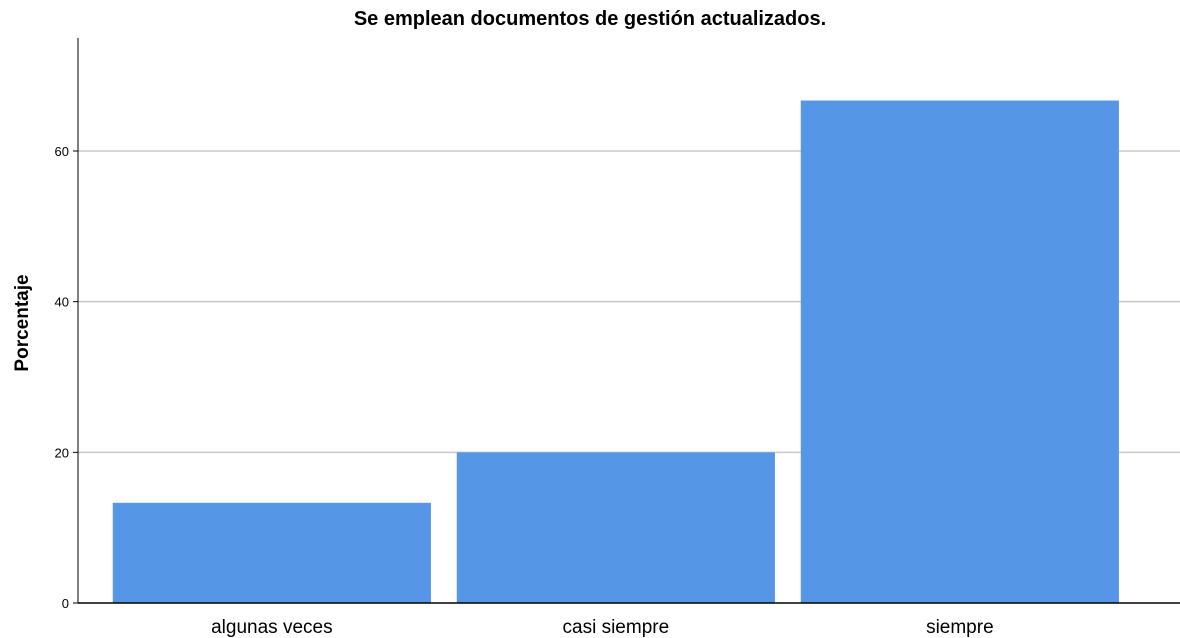 The width and height of the screenshot is (1180, 638). What do you see at coordinates (271, 627) in the screenshot?
I see `x-tick-label-algunas-veces: algunas veces` at bounding box center [271, 627].